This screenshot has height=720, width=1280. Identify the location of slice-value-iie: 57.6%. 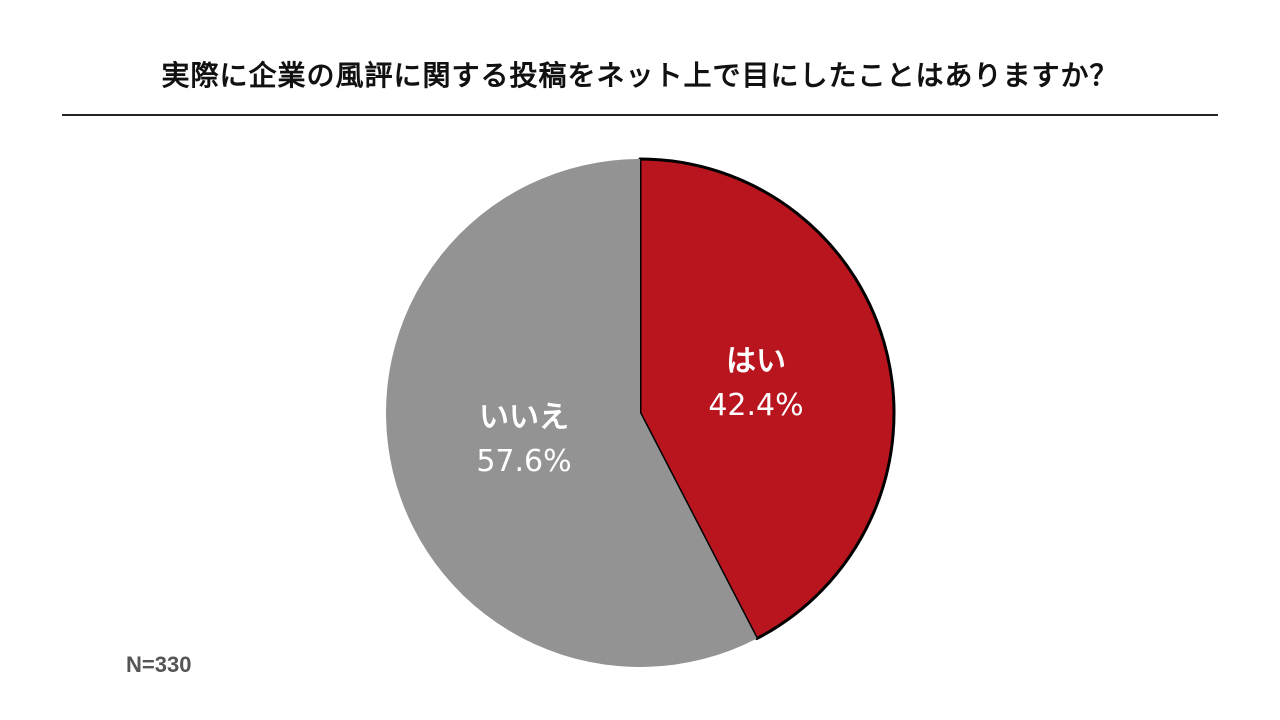
(523, 461).